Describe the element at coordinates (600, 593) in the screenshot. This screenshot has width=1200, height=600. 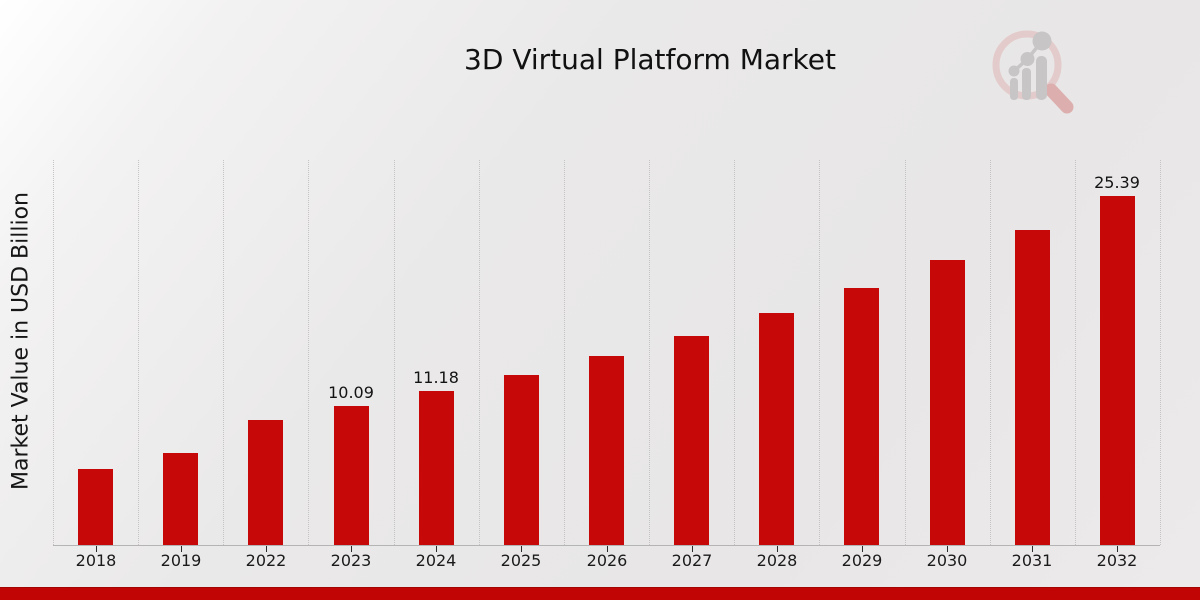
I see `footer-banner` at that location.